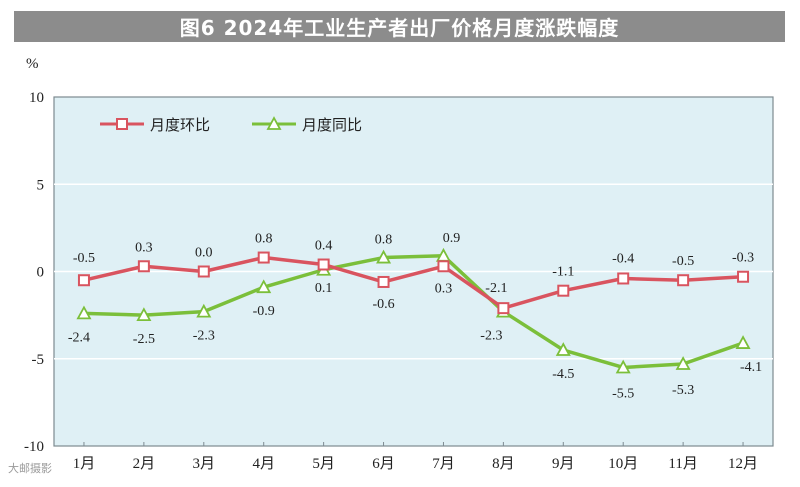 This screenshot has width=800, height=487. What do you see at coordinates (38, 360) in the screenshot?
I see `y-tick-label: -5` at bounding box center [38, 360].